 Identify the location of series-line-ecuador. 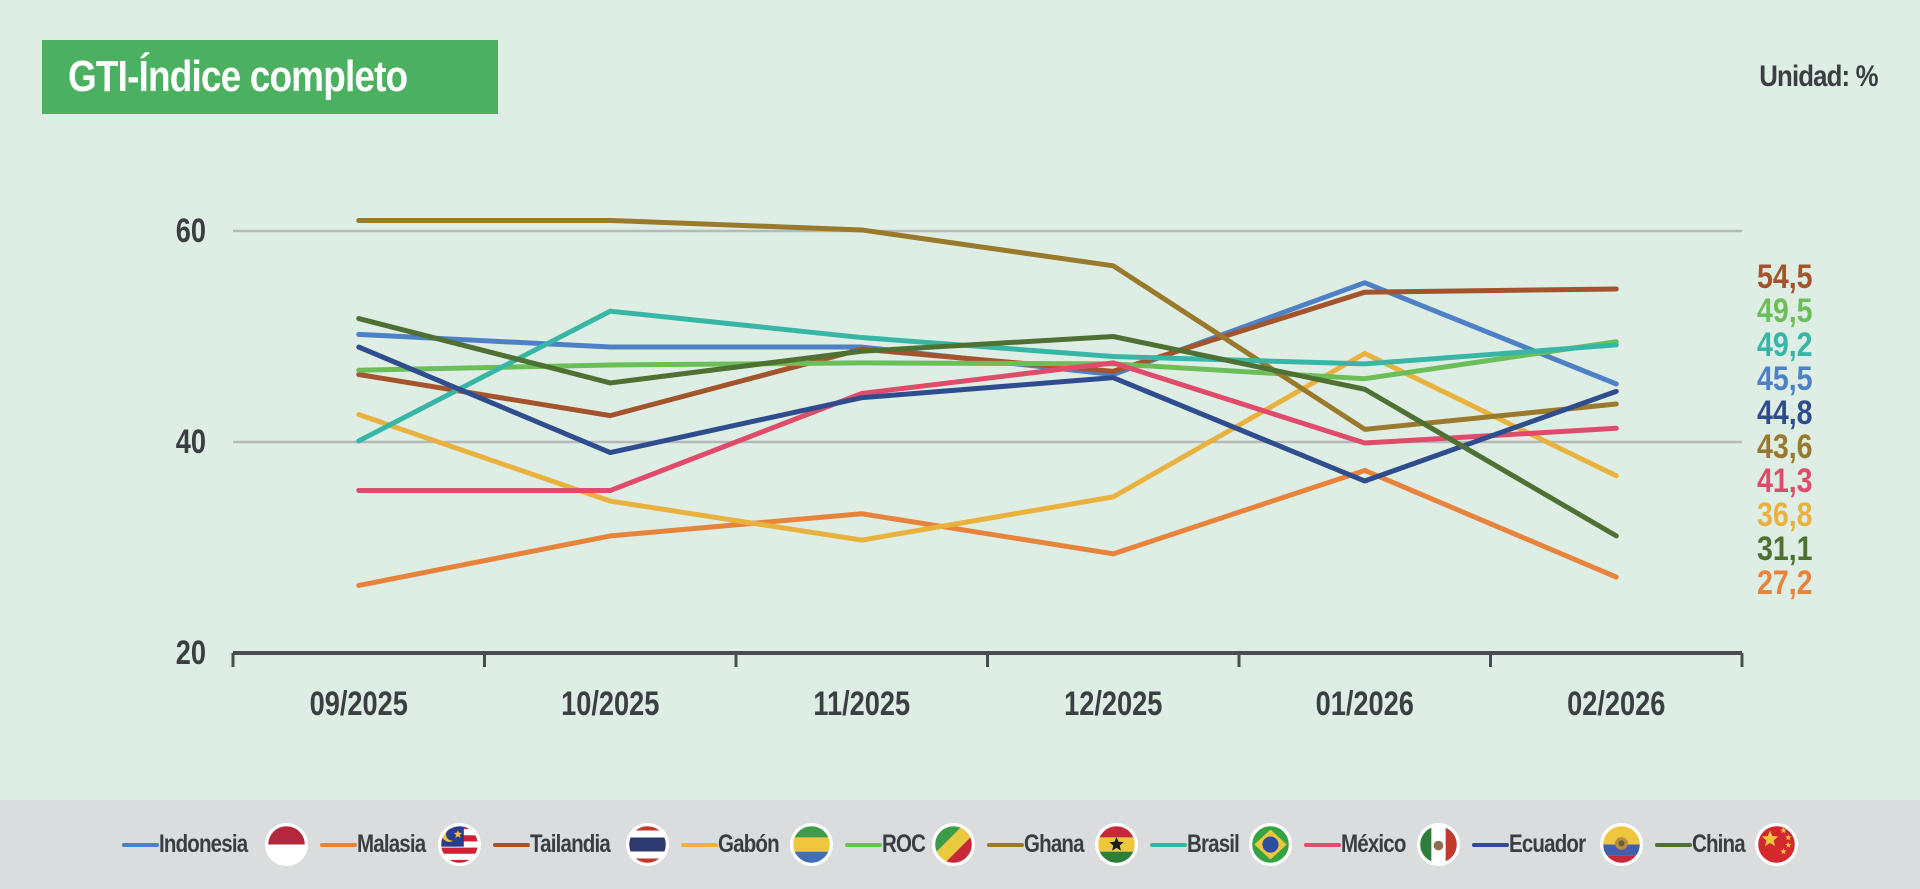
(987, 414).